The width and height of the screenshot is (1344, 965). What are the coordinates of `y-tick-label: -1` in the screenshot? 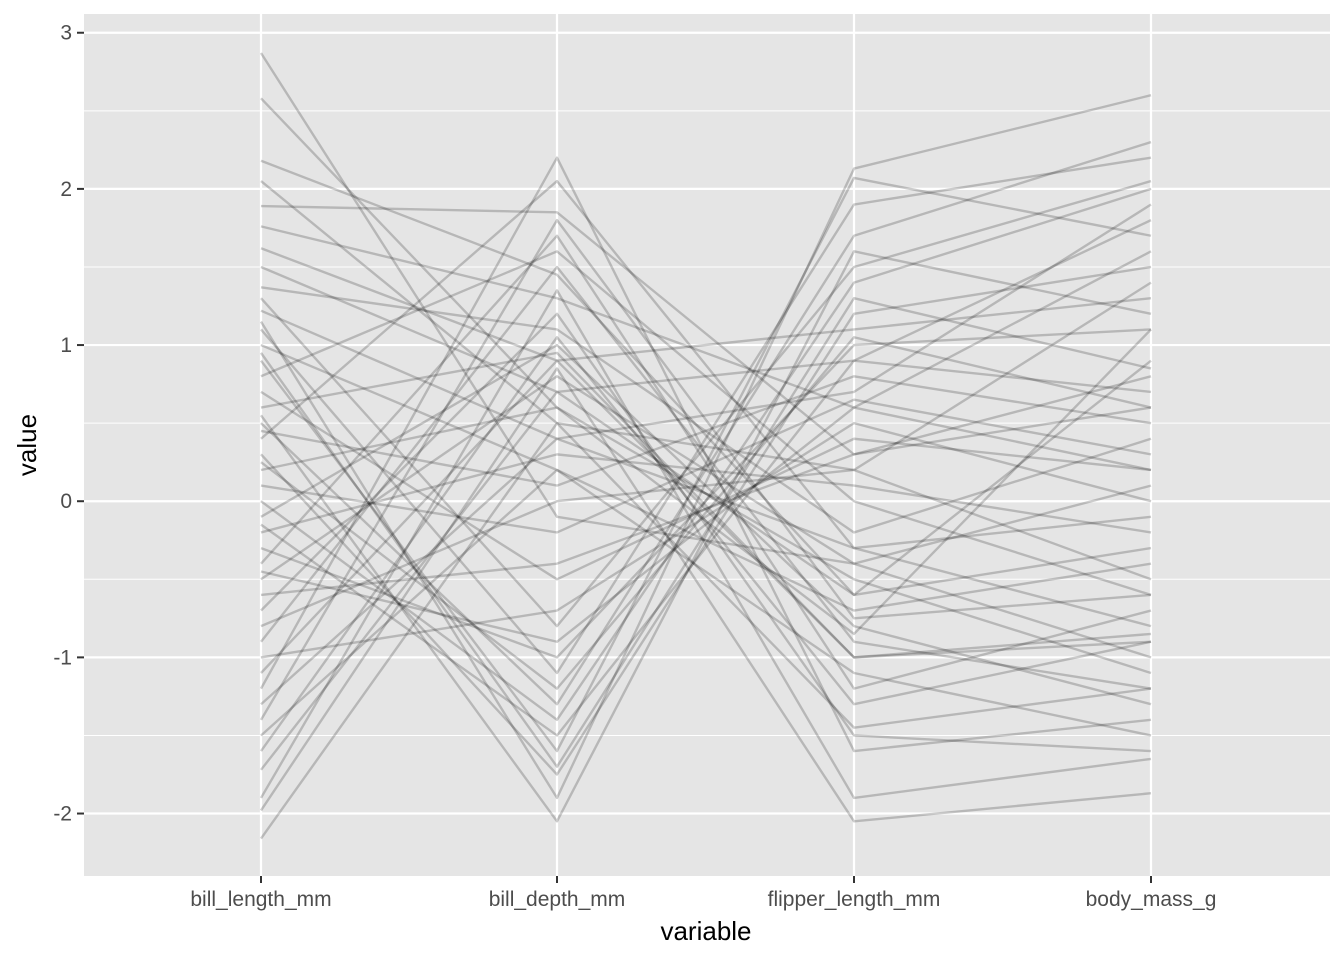 It's located at (62, 657).